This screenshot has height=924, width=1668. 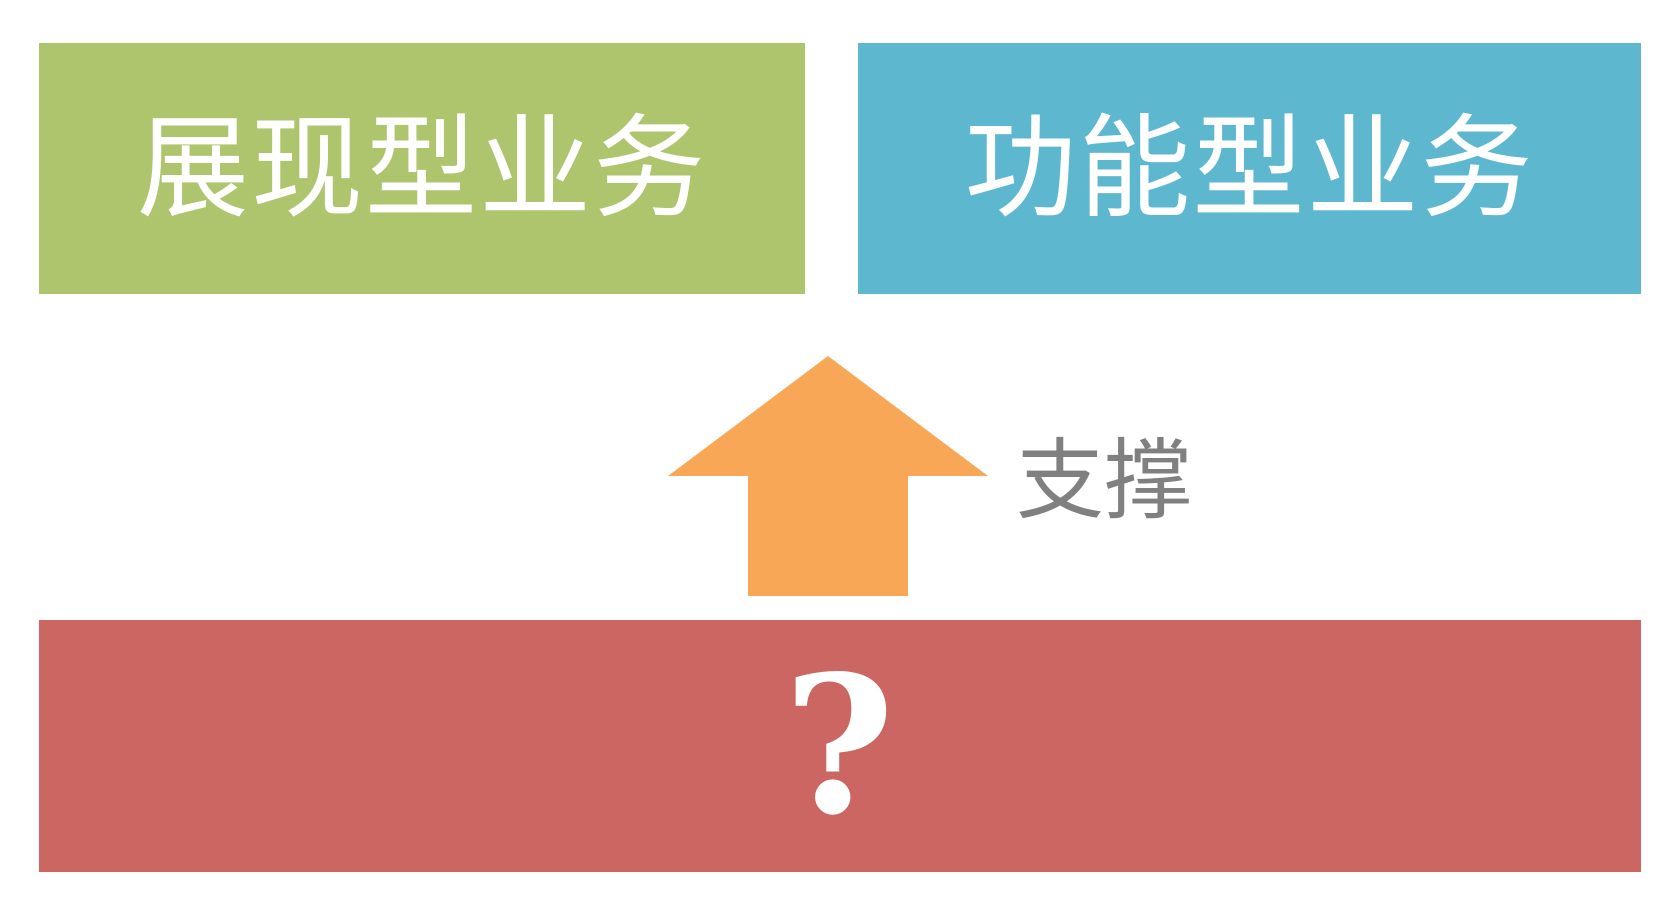 I want to click on support-arrow-shape, so click(x=828, y=476).